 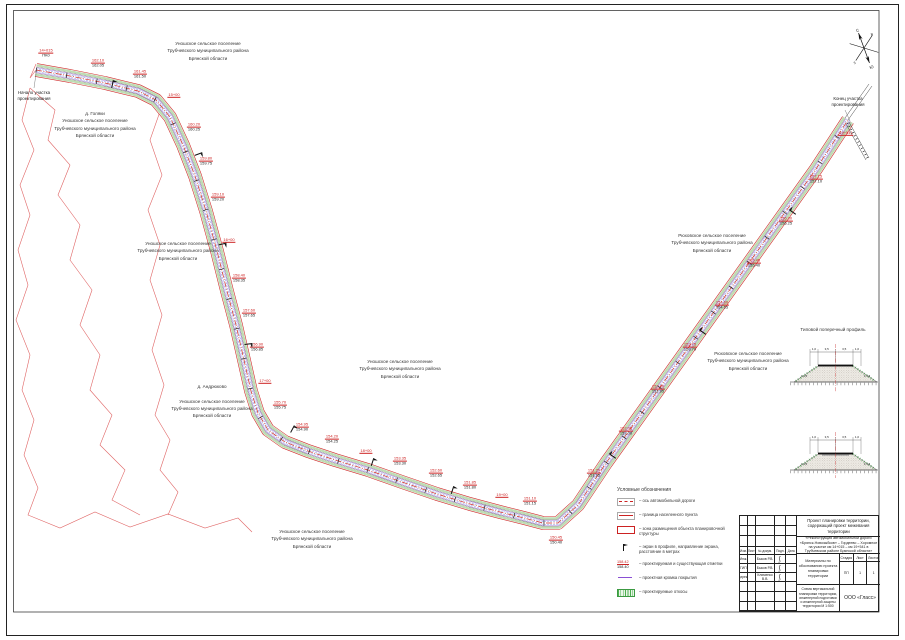 What do you see at coordinates (34, 95) in the screenshot?
I see `start-of-section-label: Начало участка проектирования` at bounding box center [34, 95].